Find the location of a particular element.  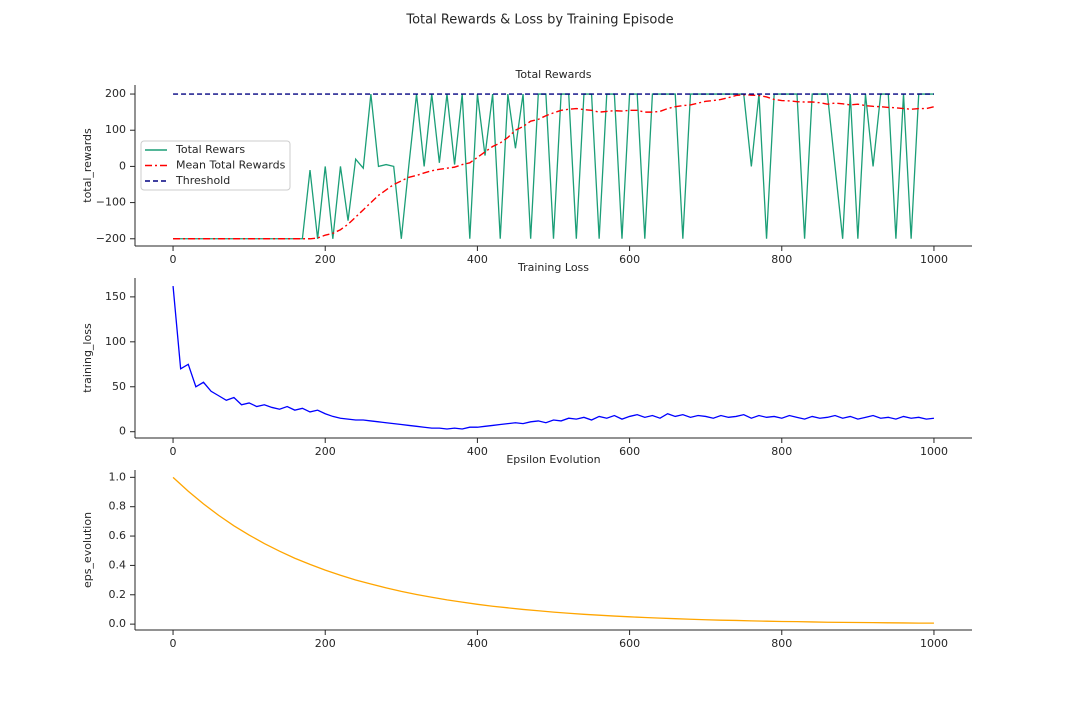

y-tick-label: 150 is located at coordinates (115, 296).